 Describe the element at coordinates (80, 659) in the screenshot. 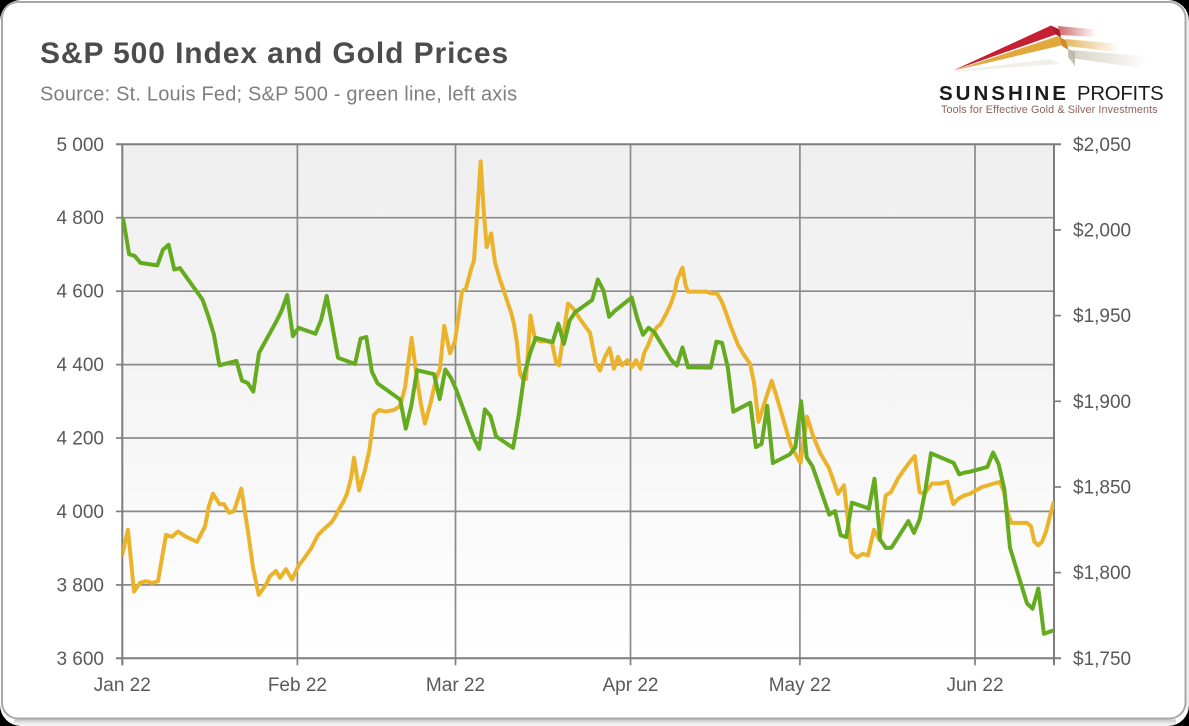

I see `svg-text: 3 600` at that location.